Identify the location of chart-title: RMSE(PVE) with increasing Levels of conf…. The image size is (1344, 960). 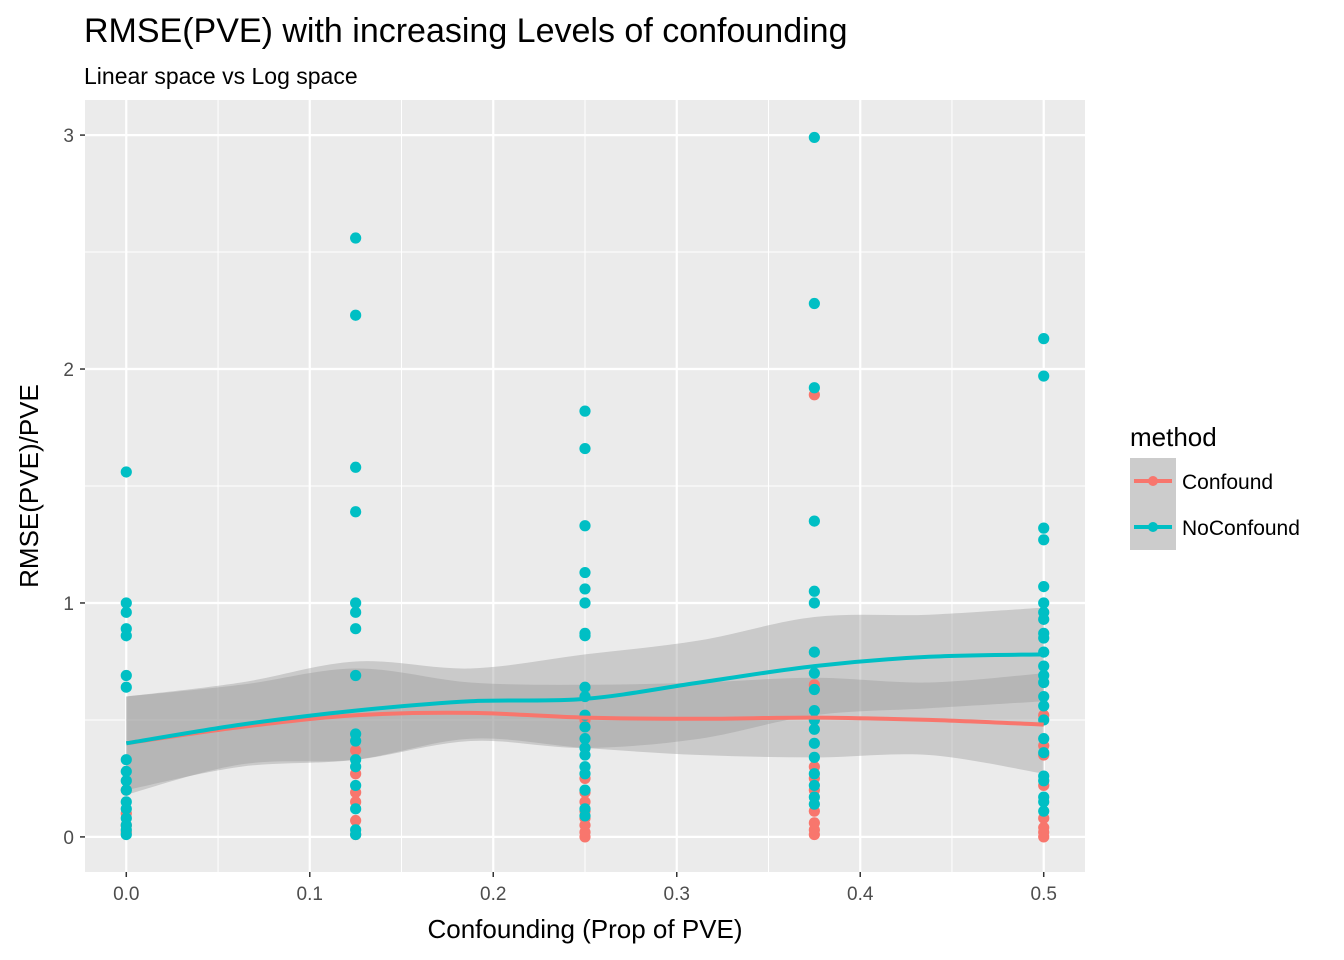
(466, 31).